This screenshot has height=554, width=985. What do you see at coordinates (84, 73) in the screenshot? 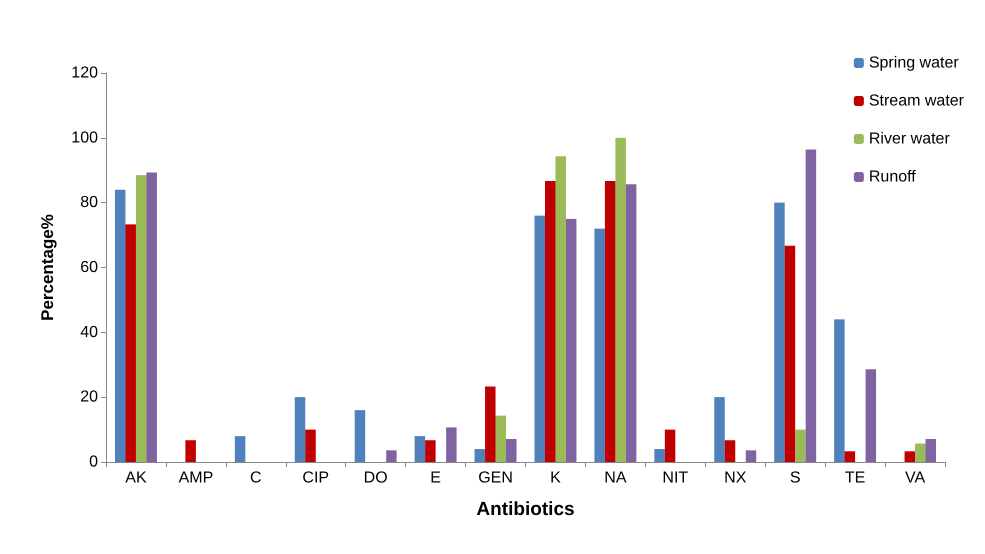
I see `y-tick-label: 120` at bounding box center [84, 73].